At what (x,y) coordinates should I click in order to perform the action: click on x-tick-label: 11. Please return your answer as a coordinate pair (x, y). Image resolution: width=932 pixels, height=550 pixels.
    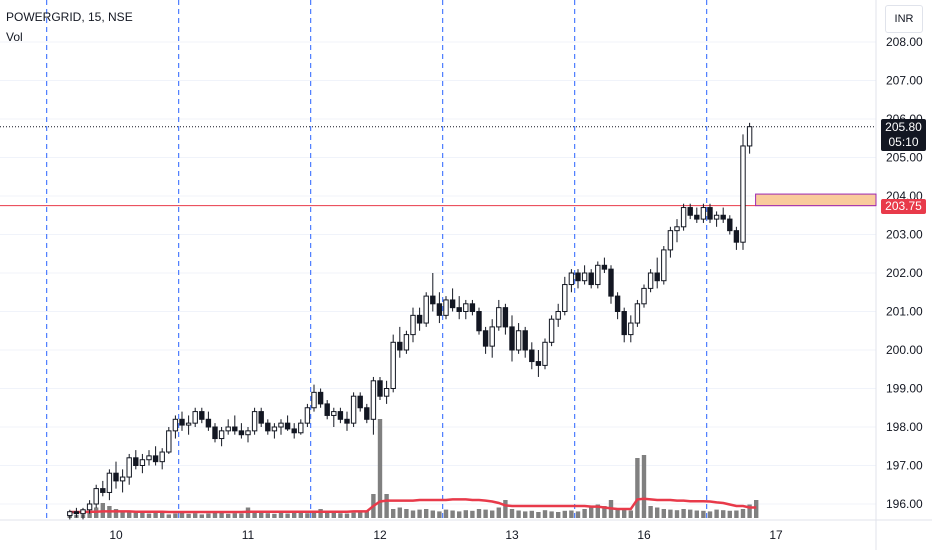
    Looking at the image, I should click on (248, 535).